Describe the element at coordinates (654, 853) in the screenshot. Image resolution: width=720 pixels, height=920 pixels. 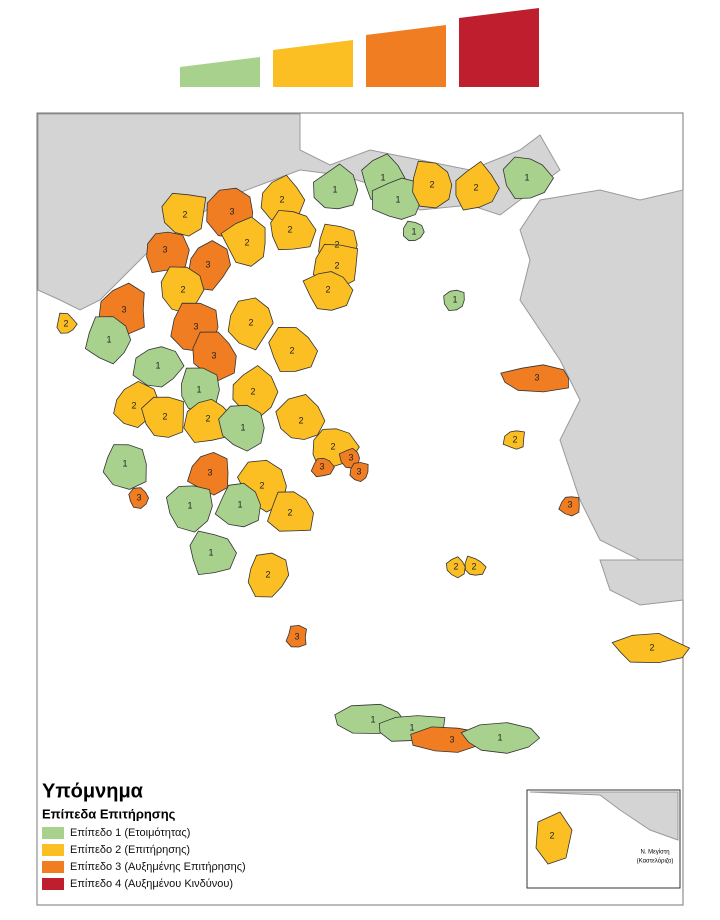
I see `inset-caption: Ν. Μεγίστη` at that location.